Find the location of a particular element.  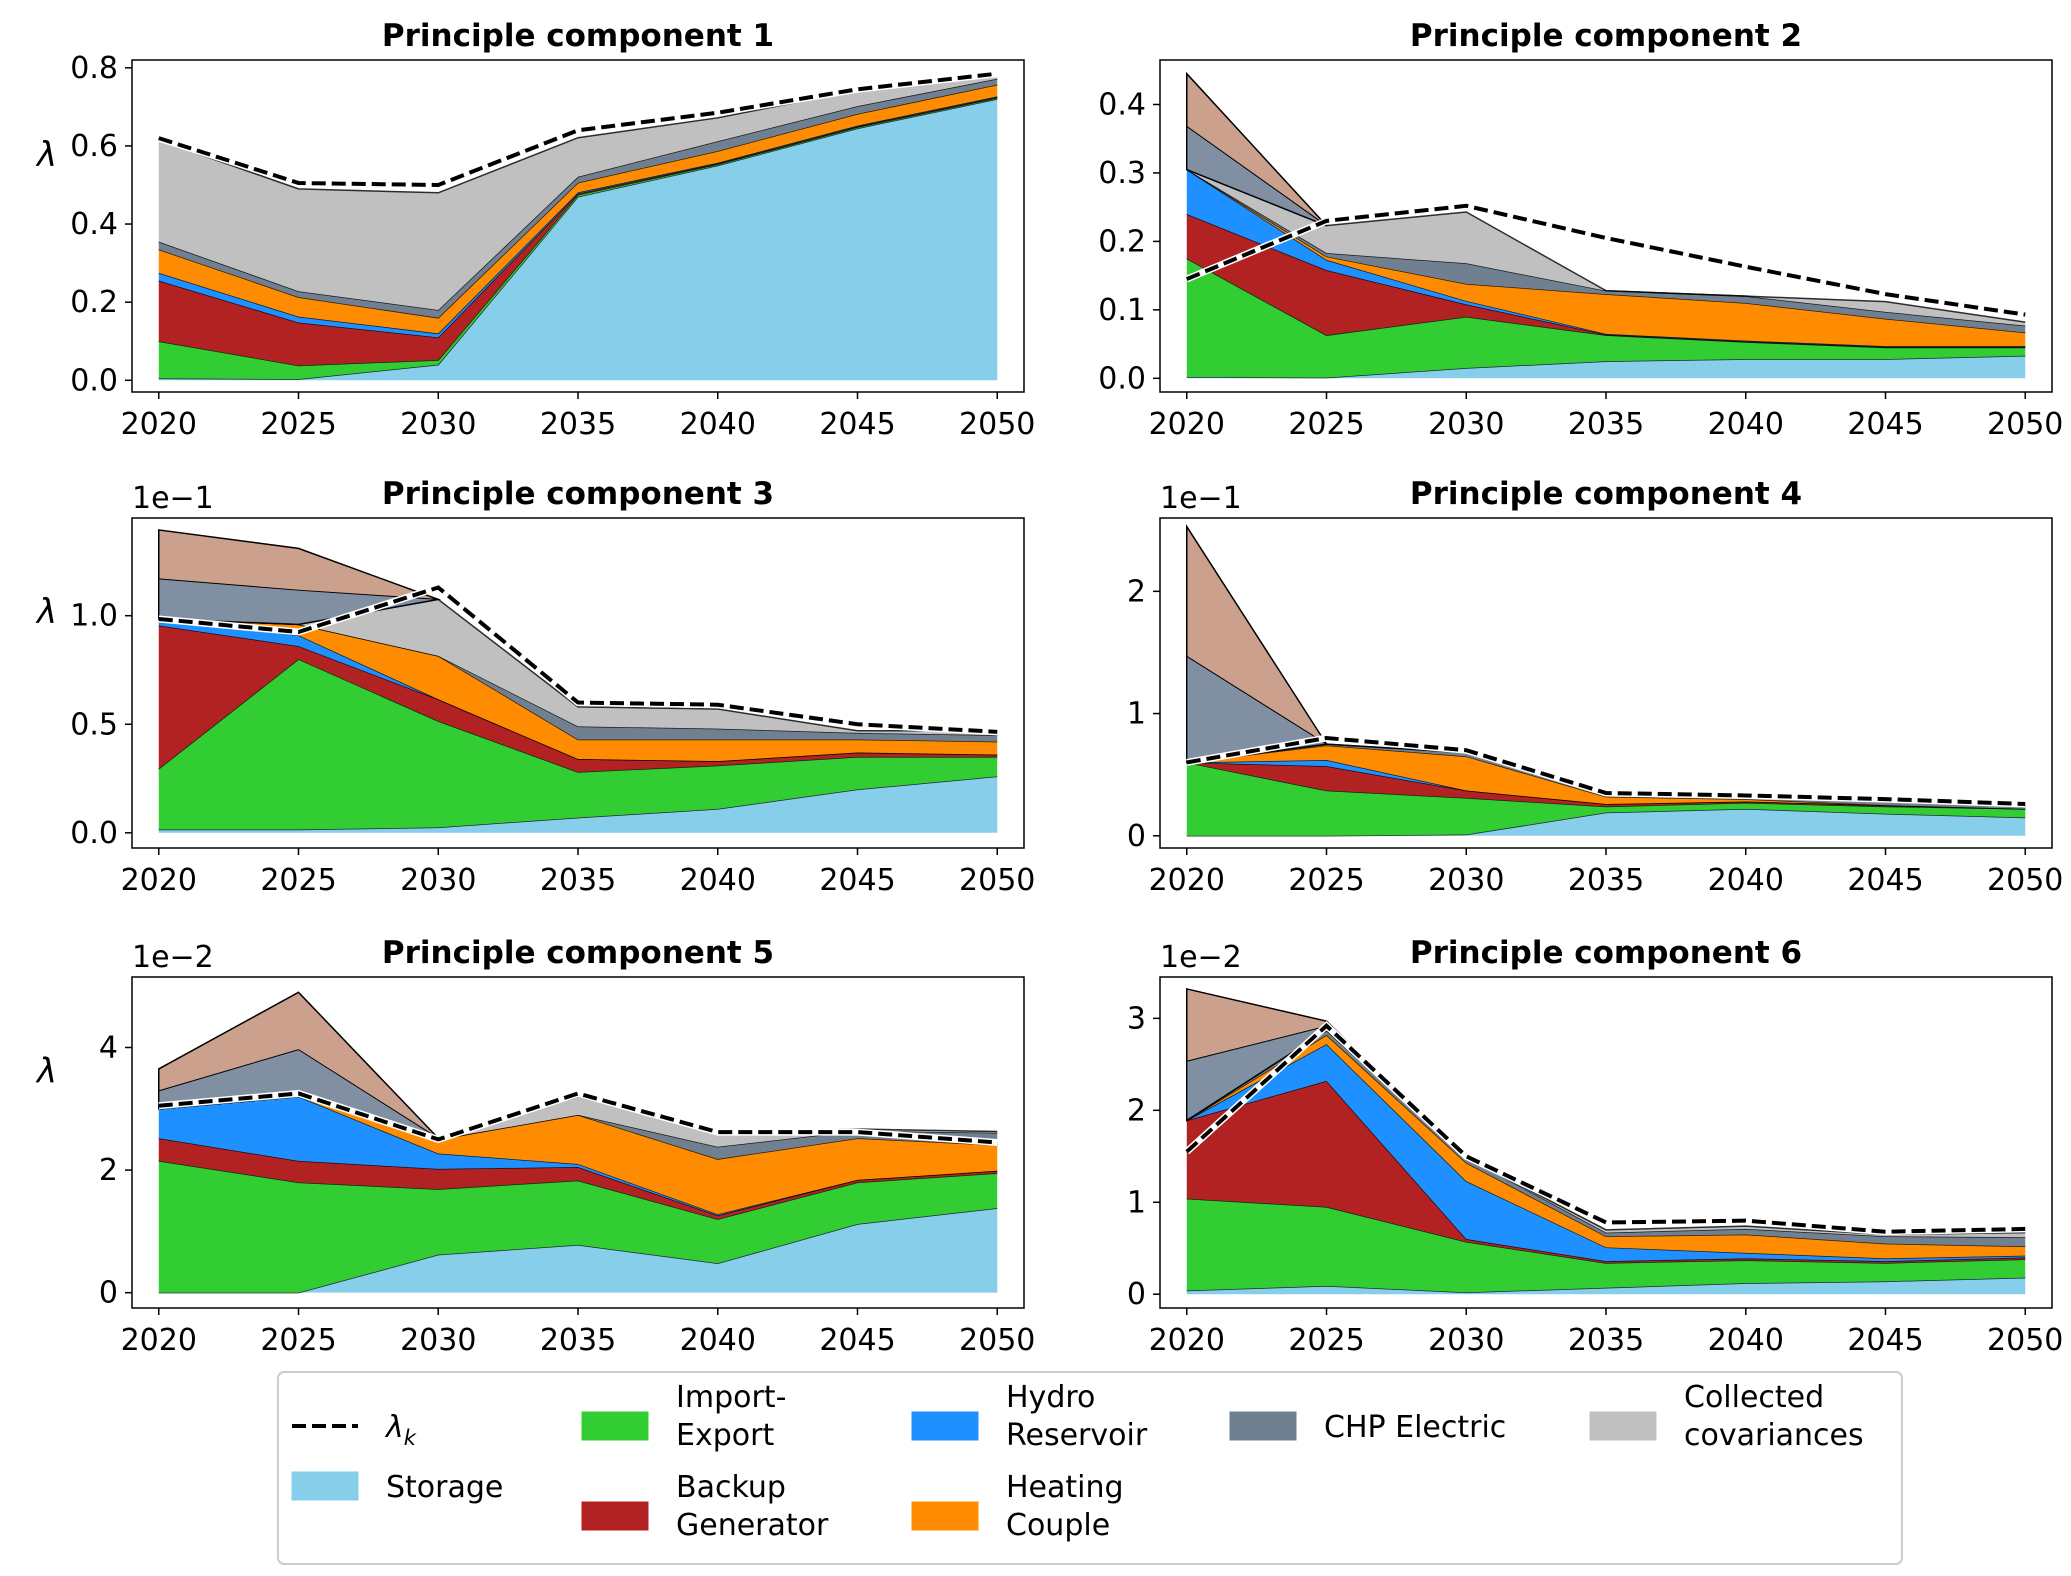

legend-label: CHP Electric is located at coordinates (1415, 1427).